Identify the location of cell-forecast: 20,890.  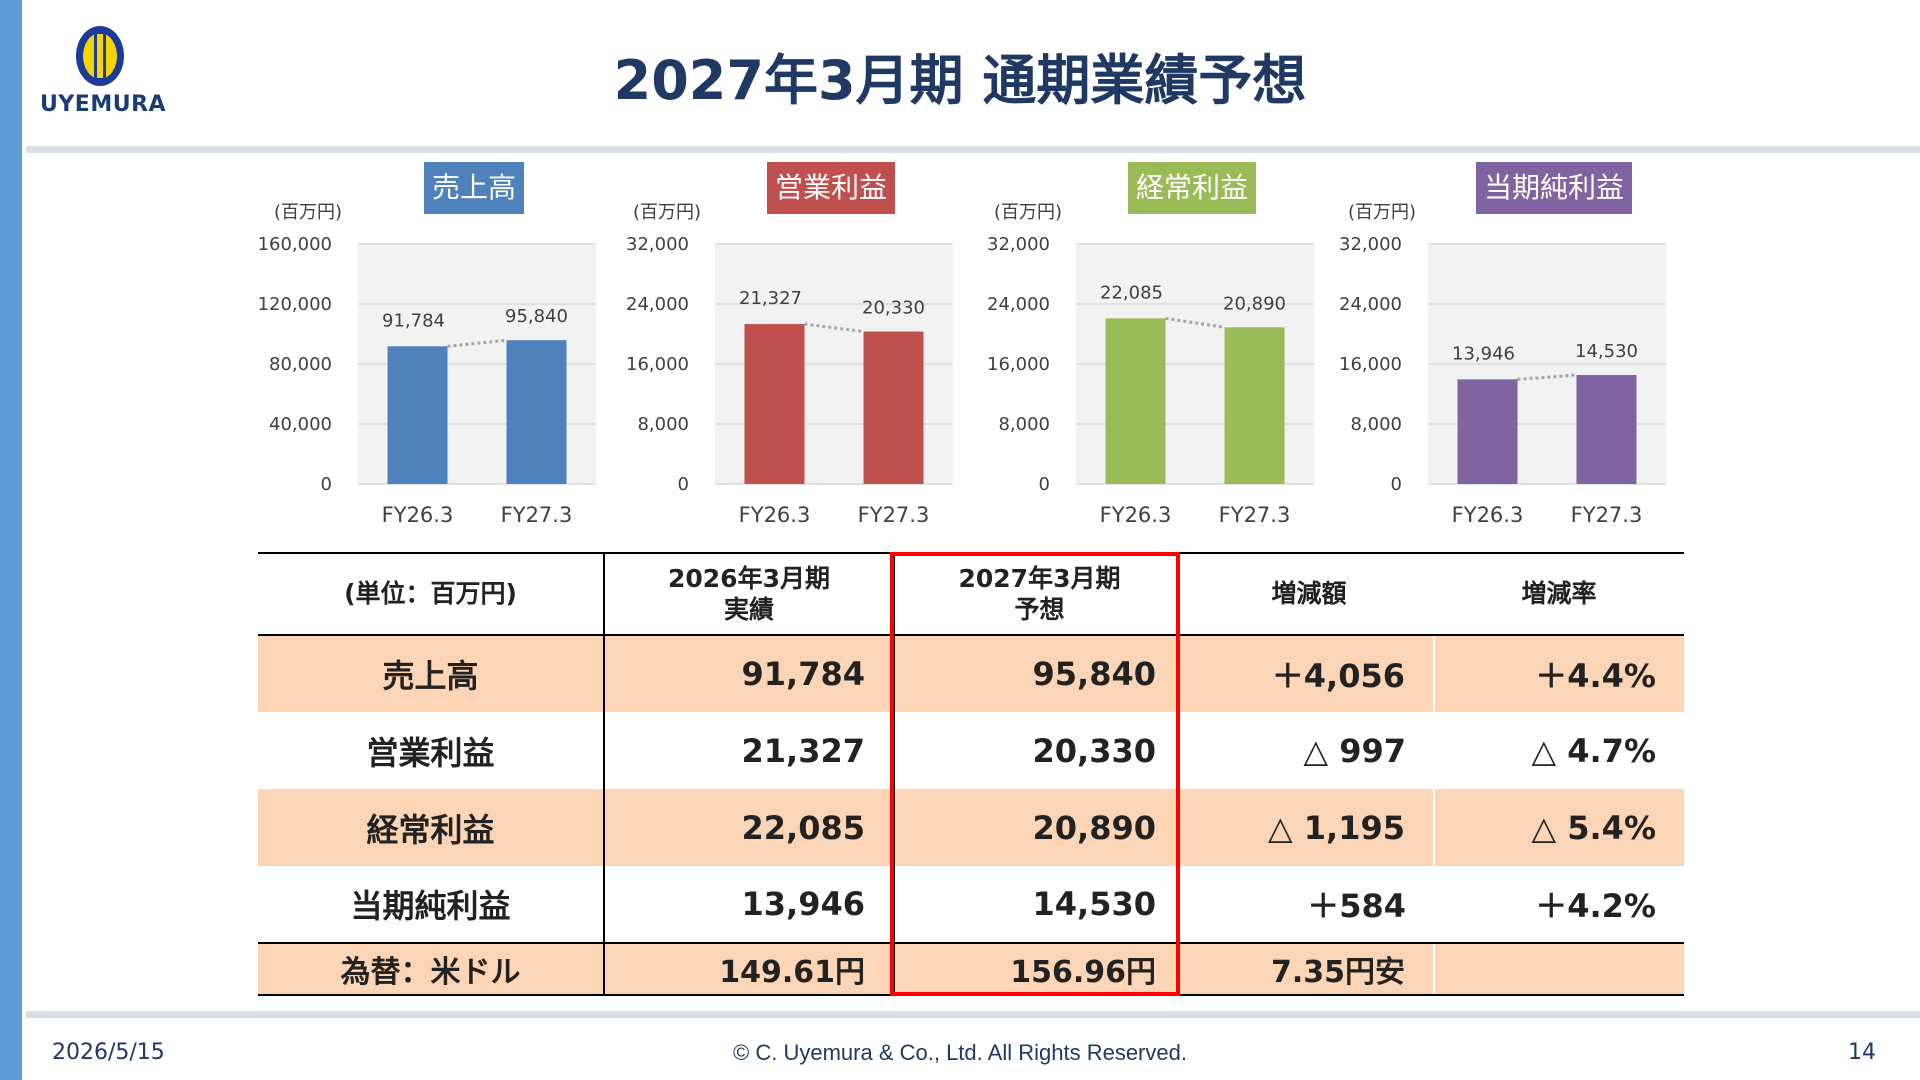
(1039, 827).